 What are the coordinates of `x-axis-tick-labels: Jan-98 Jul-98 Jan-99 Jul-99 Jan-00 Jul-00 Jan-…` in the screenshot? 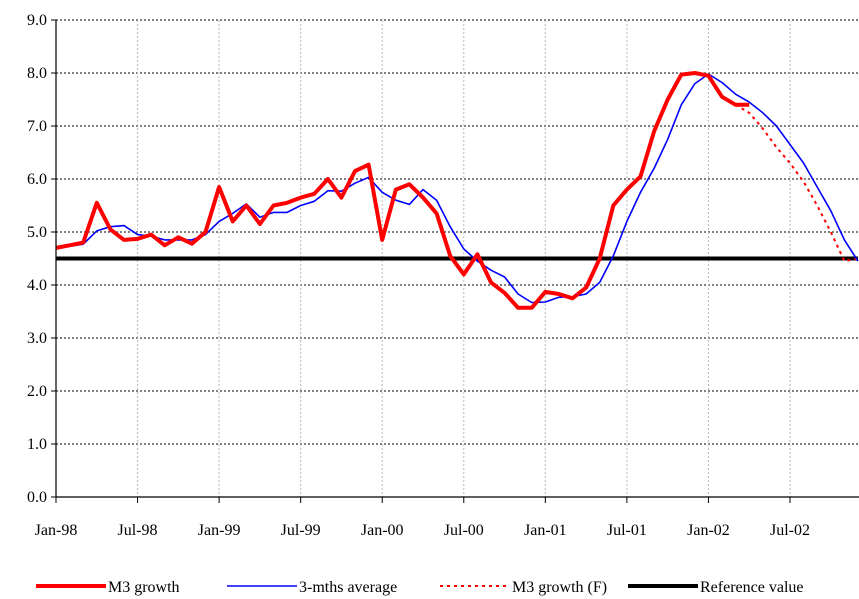 It's located at (422, 530).